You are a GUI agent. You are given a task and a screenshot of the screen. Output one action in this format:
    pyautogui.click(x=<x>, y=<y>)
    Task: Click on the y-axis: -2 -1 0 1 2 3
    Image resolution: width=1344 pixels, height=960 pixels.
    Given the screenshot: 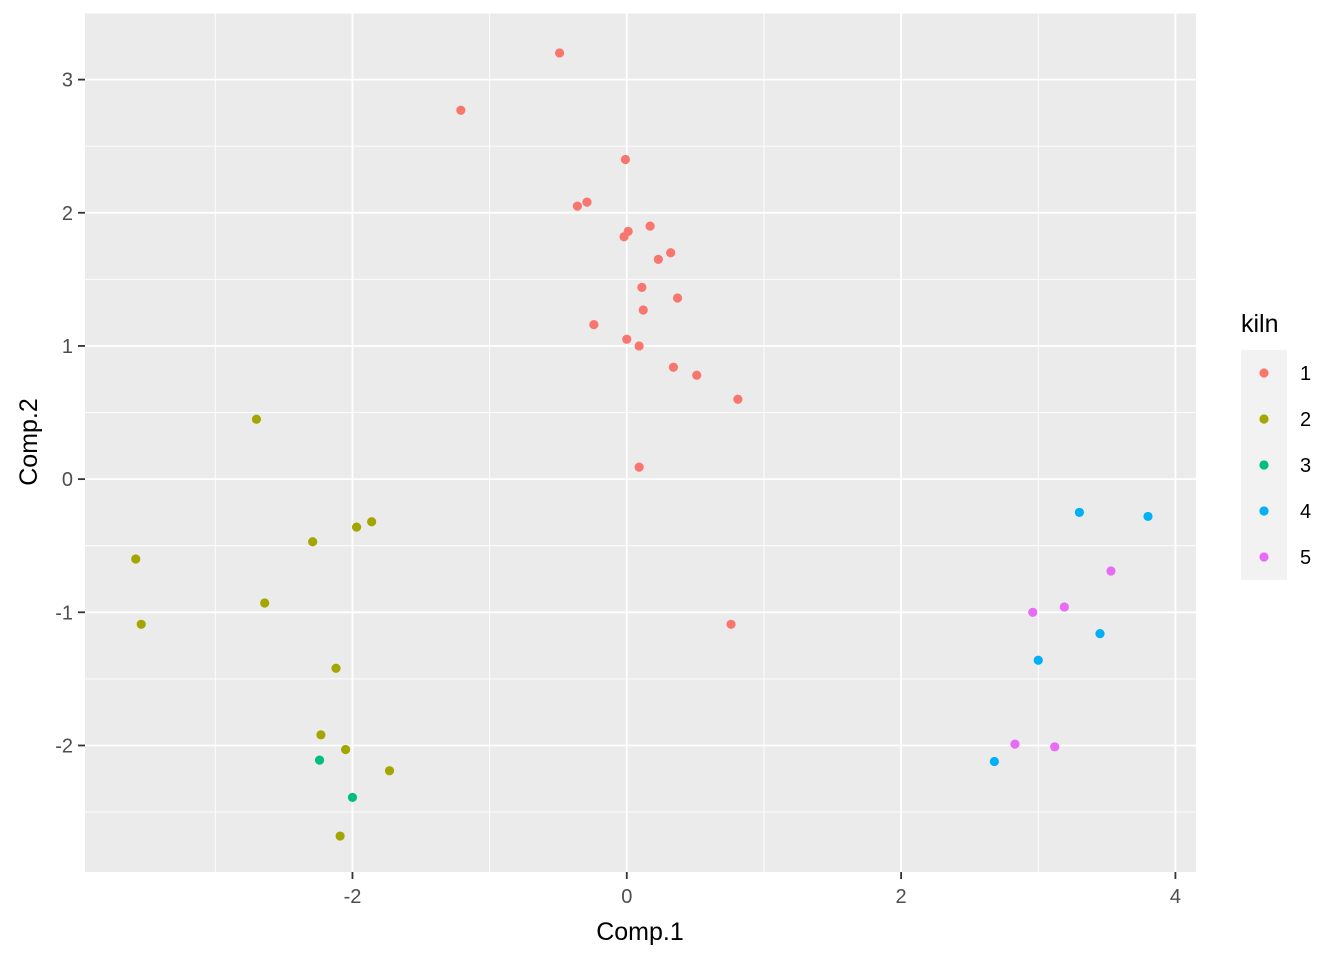 What is the action you would take?
    pyautogui.click(x=70, y=413)
    